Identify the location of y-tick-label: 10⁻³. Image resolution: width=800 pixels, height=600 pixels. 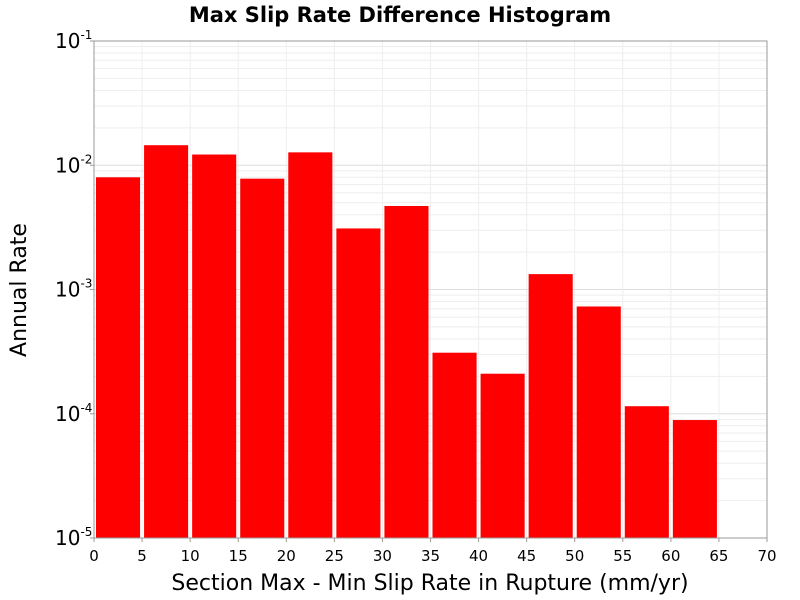
(73, 289).